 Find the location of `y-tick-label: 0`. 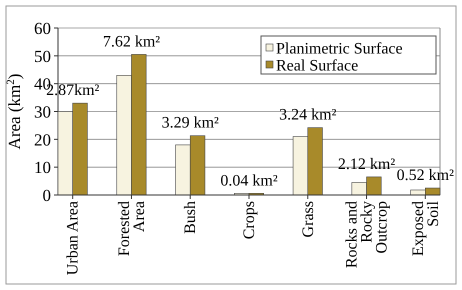

y-tick-label: 0 is located at coordinates (46, 195).